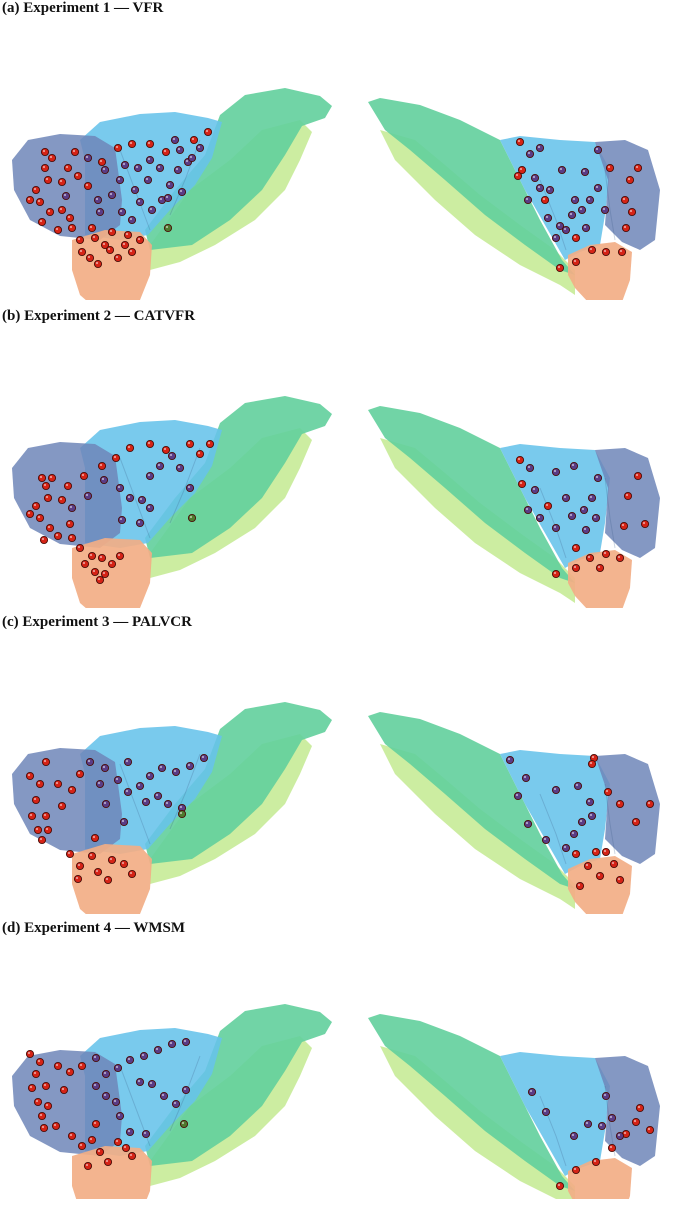 The image size is (678, 1220). What do you see at coordinates (340, 822) in the screenshot?
I see `electrodes` at bounding box center [340, 822].